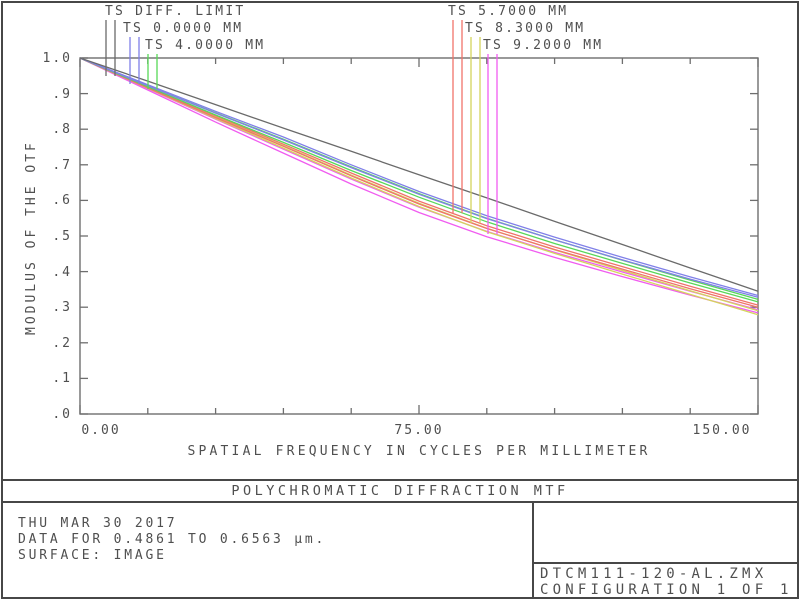 The height and width of the screenshot is (600, 800). Describe the element at coordinates (183, 28) in the screenshot. I see `legend-label-ts-0-0000-mm: TS 0.0000 MM` at that location.